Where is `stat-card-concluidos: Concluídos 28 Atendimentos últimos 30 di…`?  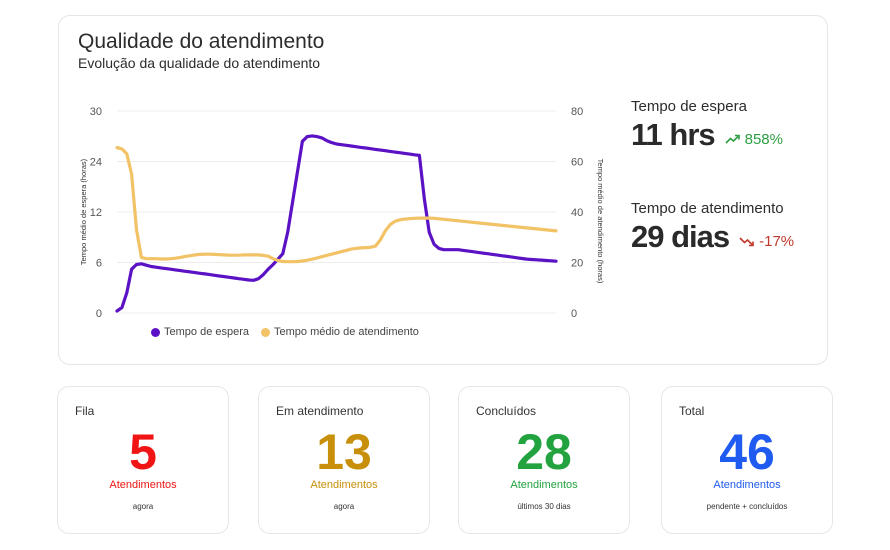 stat-card-concluidos: Concluídos 28 Atendimentos últimos 30 di… is located at coordinates (544, 460).